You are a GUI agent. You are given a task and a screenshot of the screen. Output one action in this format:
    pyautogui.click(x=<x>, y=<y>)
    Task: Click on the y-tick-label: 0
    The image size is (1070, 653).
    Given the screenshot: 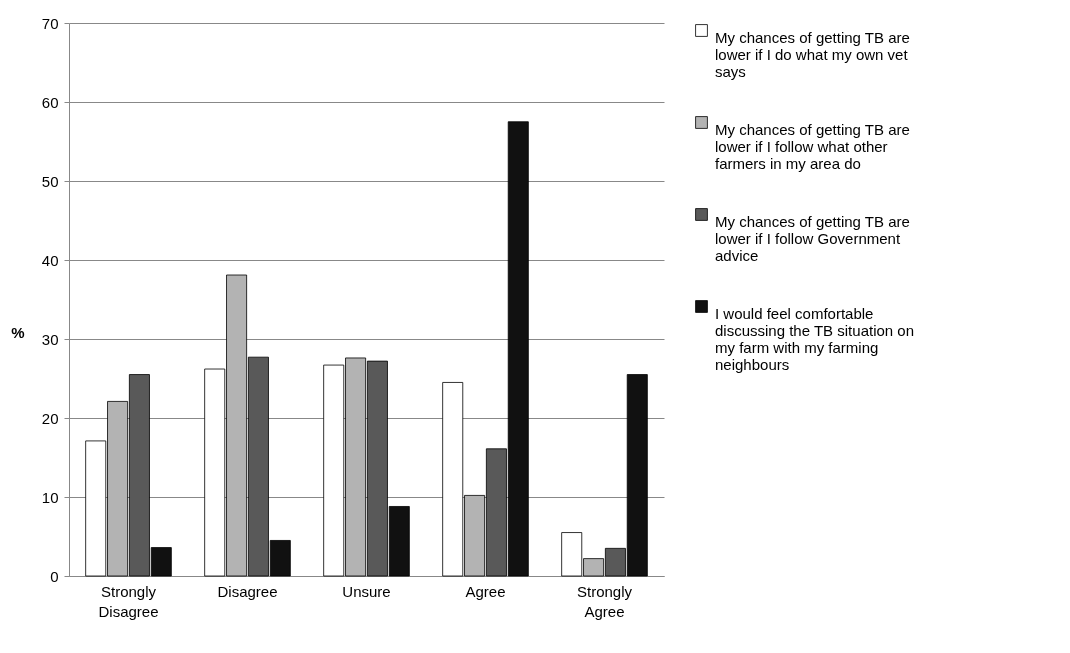 What is the action you would take?
    pyautogui.click(x=54, y=576)
    